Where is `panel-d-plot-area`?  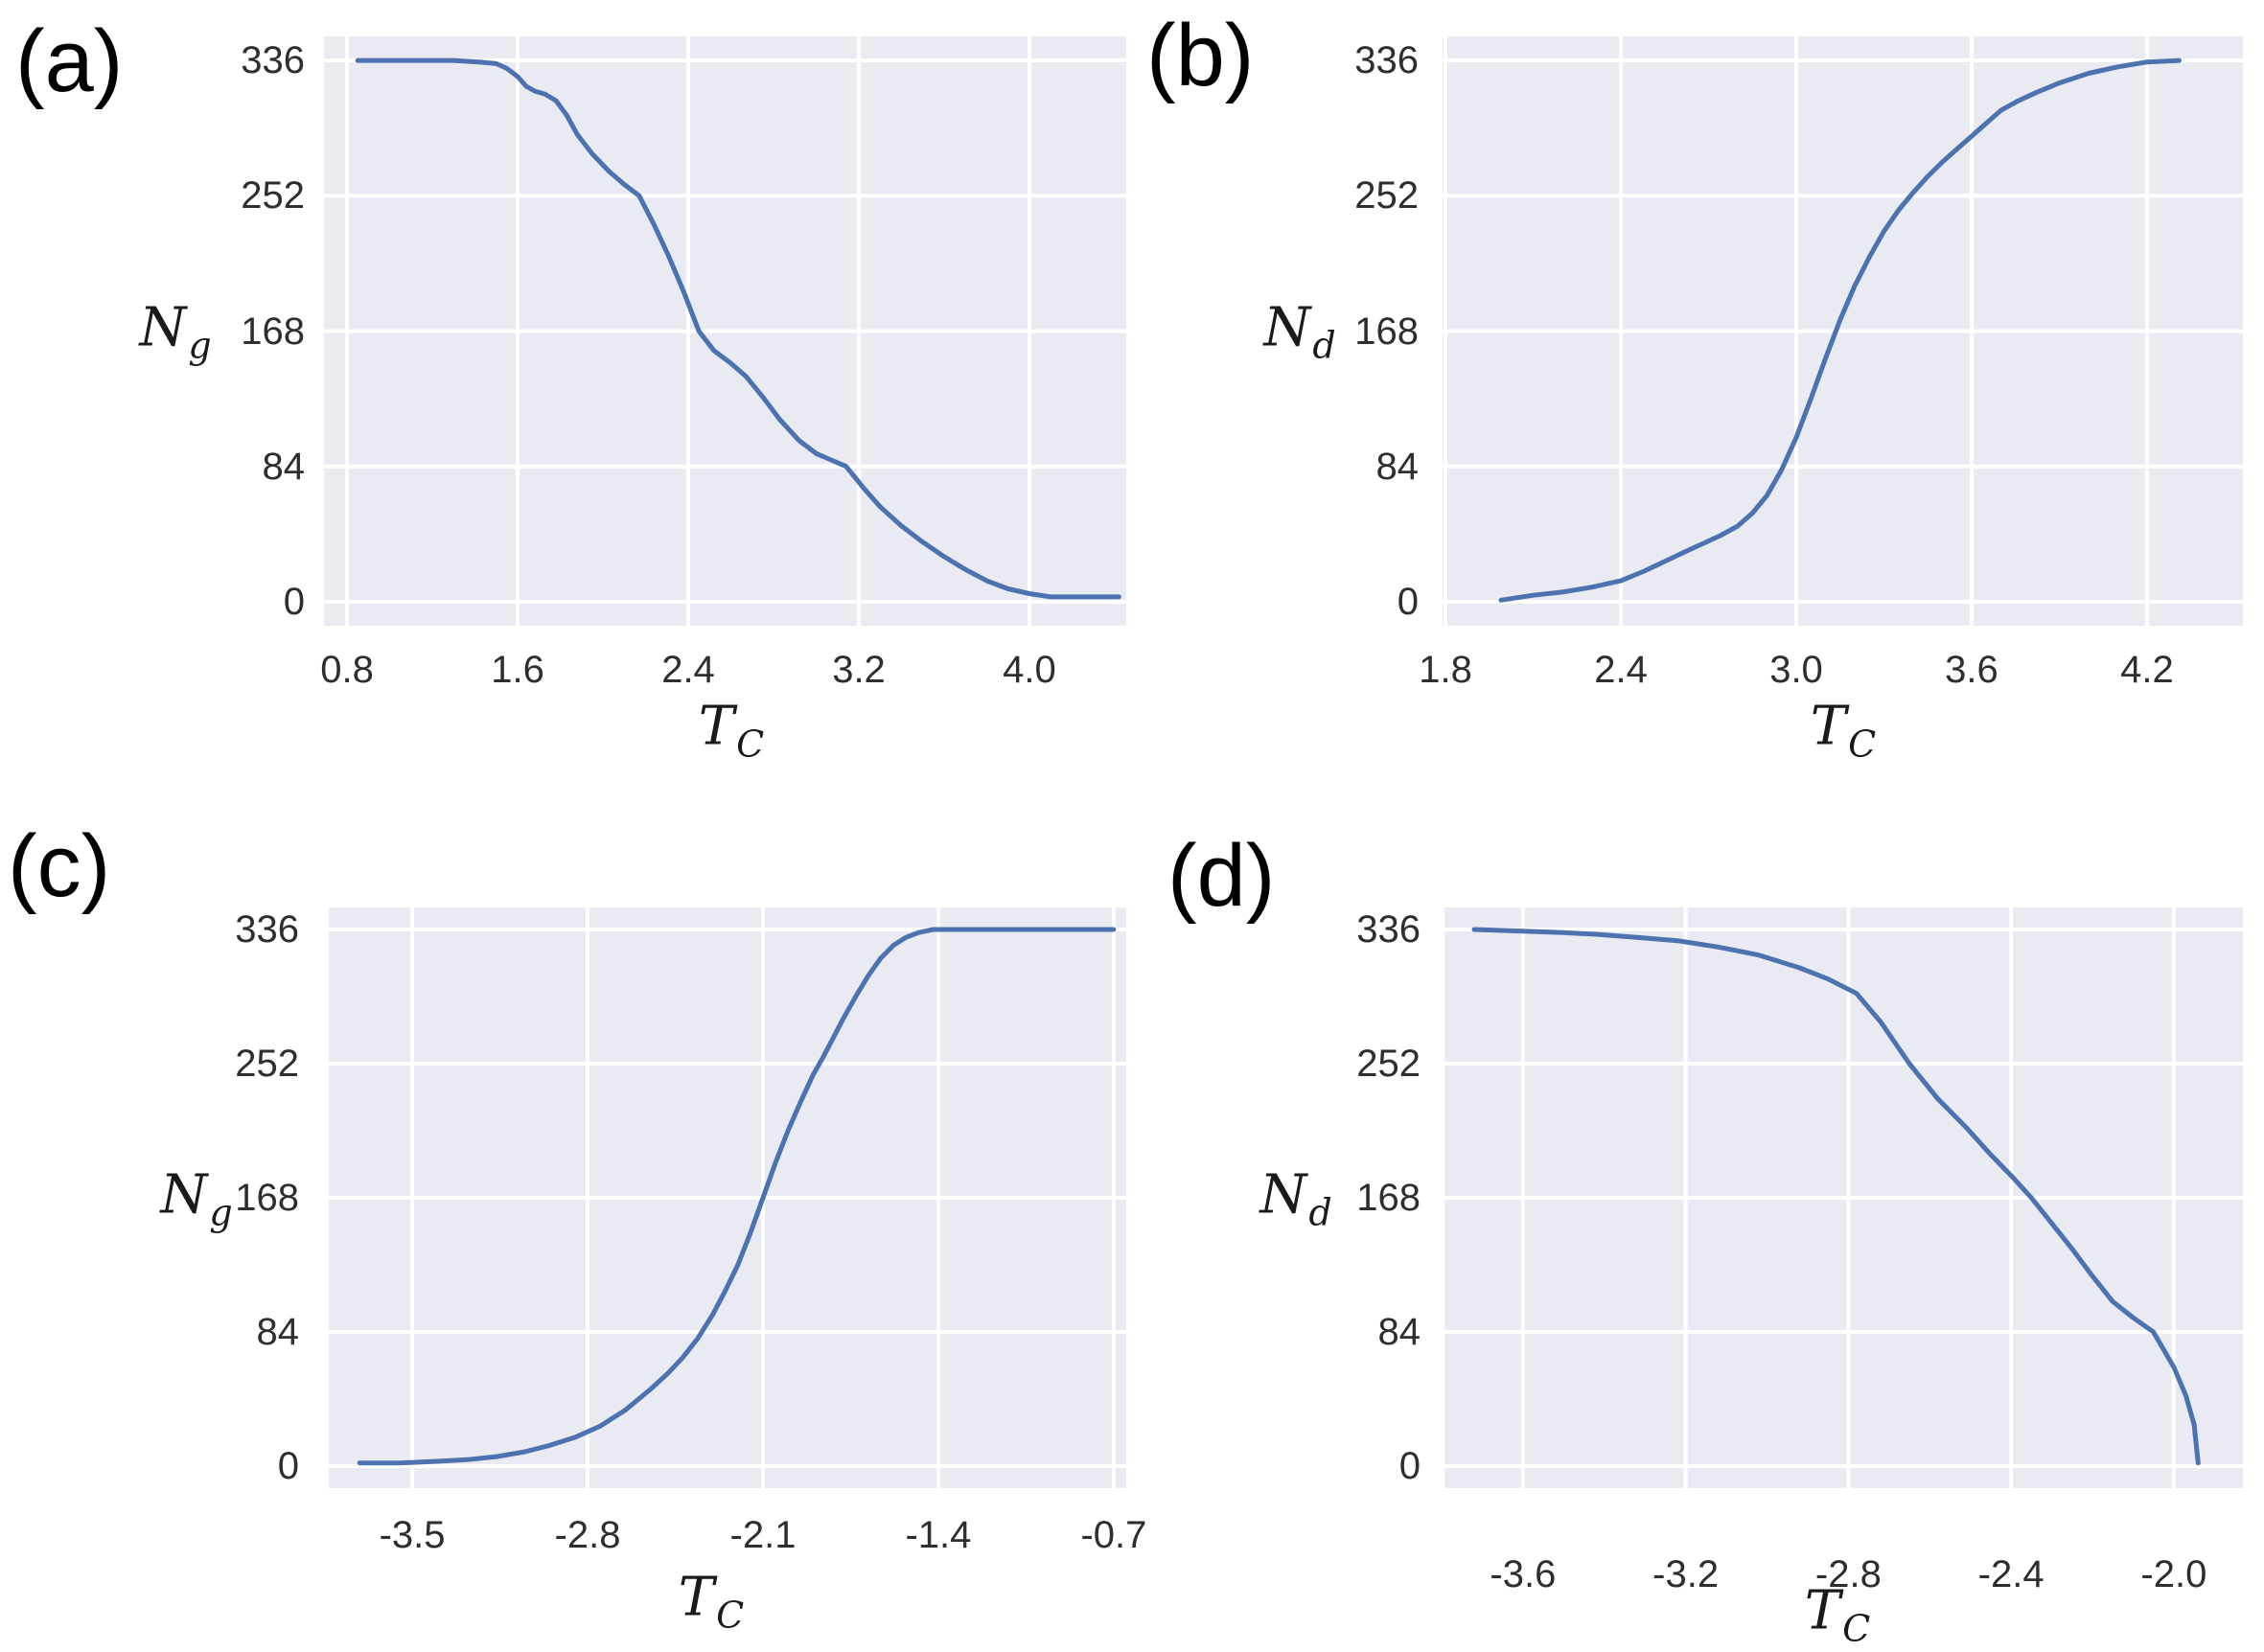 panel-d-plot-area is located at coordinates (1844, 1197).